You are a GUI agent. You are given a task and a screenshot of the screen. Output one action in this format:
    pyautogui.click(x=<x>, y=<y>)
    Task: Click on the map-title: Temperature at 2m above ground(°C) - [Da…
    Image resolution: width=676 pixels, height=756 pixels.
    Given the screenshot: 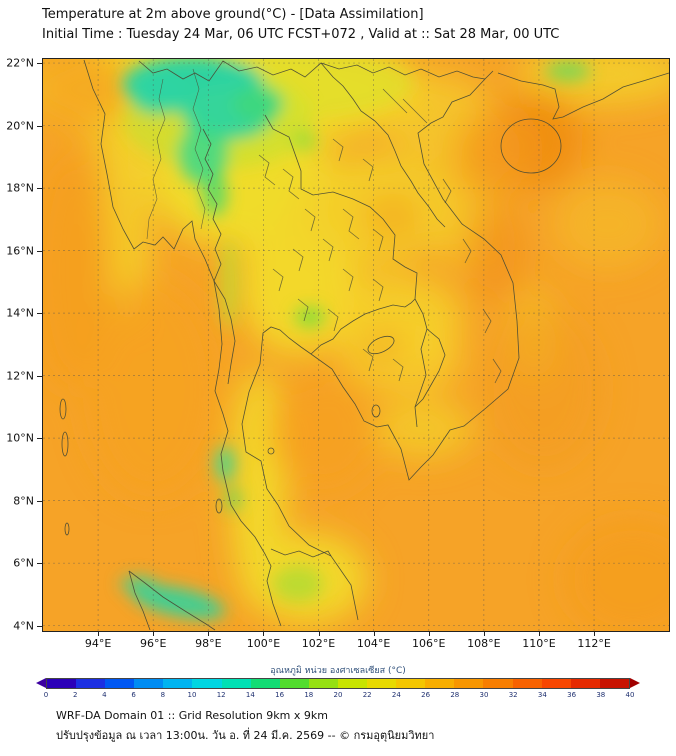 What is the action you would take?
    pyautogui.click(x=233, y=14)
    